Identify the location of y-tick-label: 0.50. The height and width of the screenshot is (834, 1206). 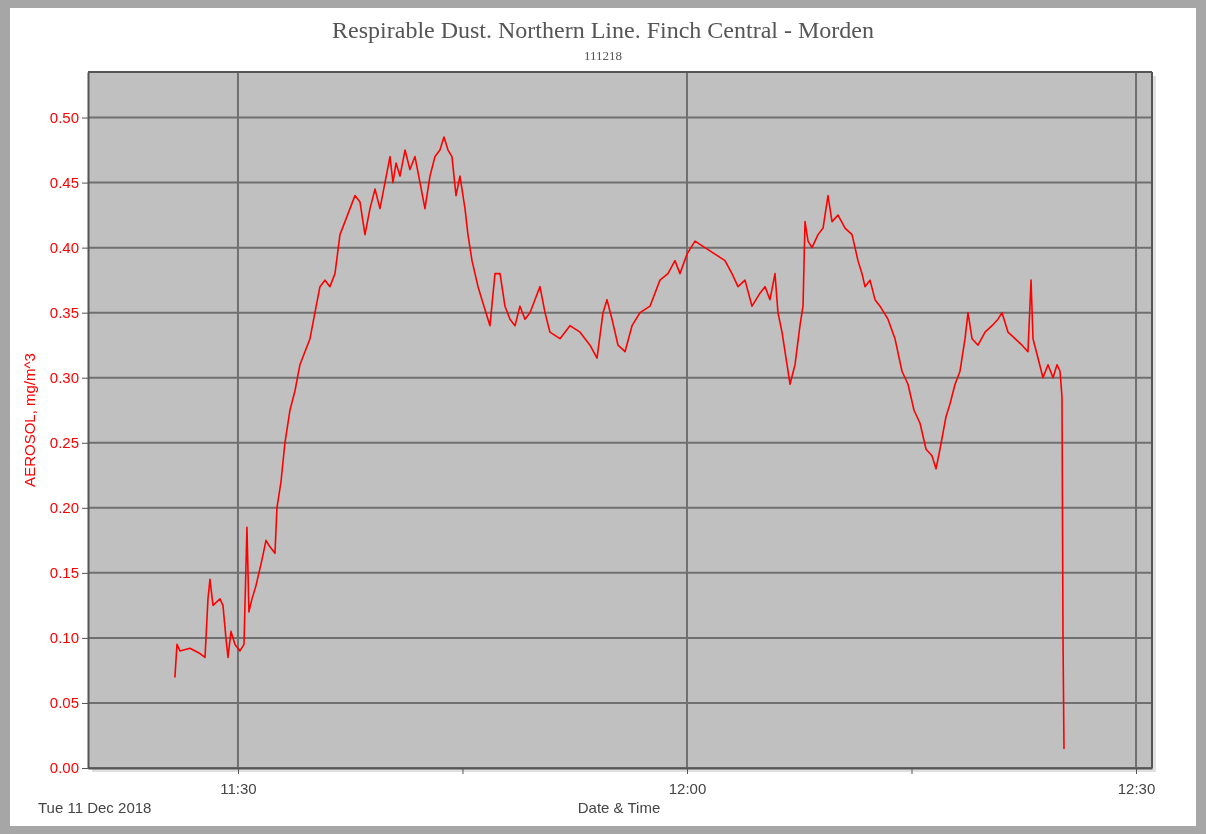
(64, 117).